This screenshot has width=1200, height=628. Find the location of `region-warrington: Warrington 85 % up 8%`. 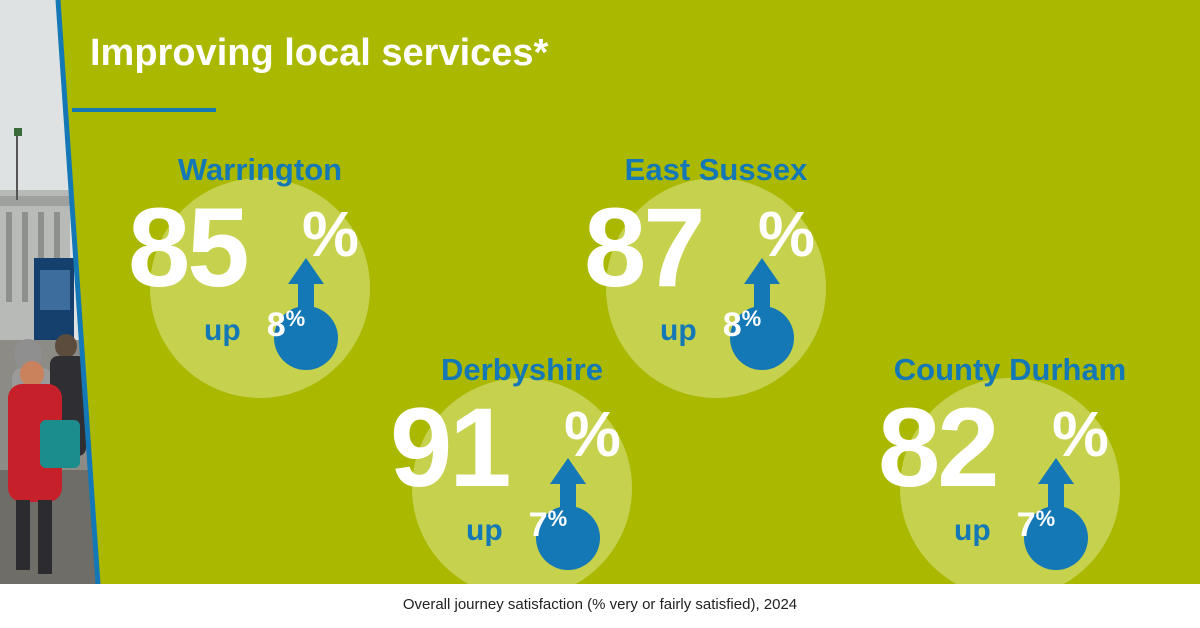

region-warrington: Warrington 85 % up 8% is located at coordinates (260, 269).